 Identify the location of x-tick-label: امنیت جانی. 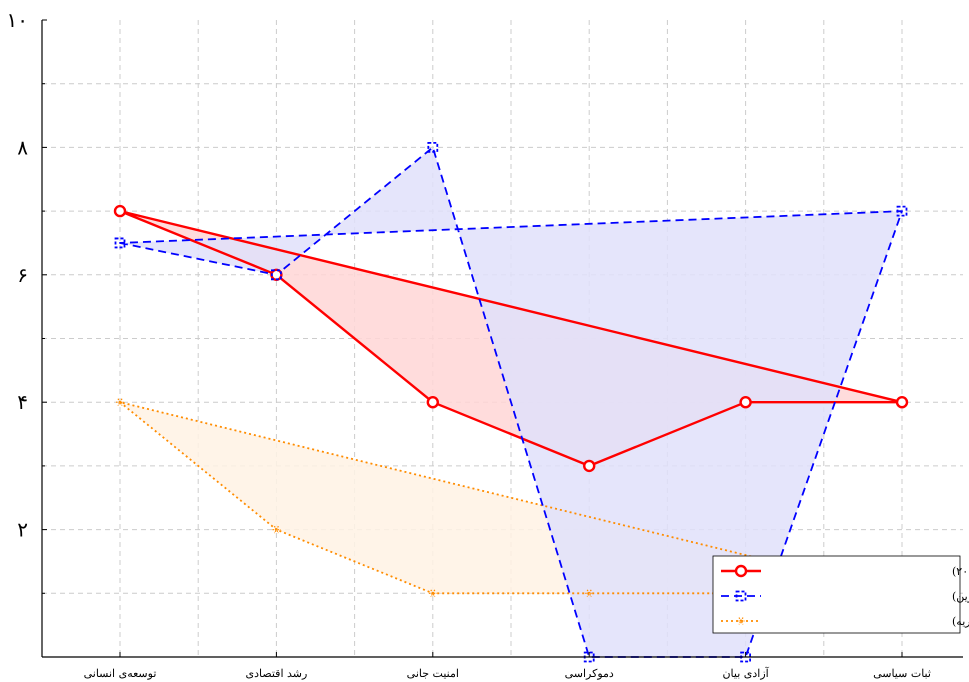
(433, 673).